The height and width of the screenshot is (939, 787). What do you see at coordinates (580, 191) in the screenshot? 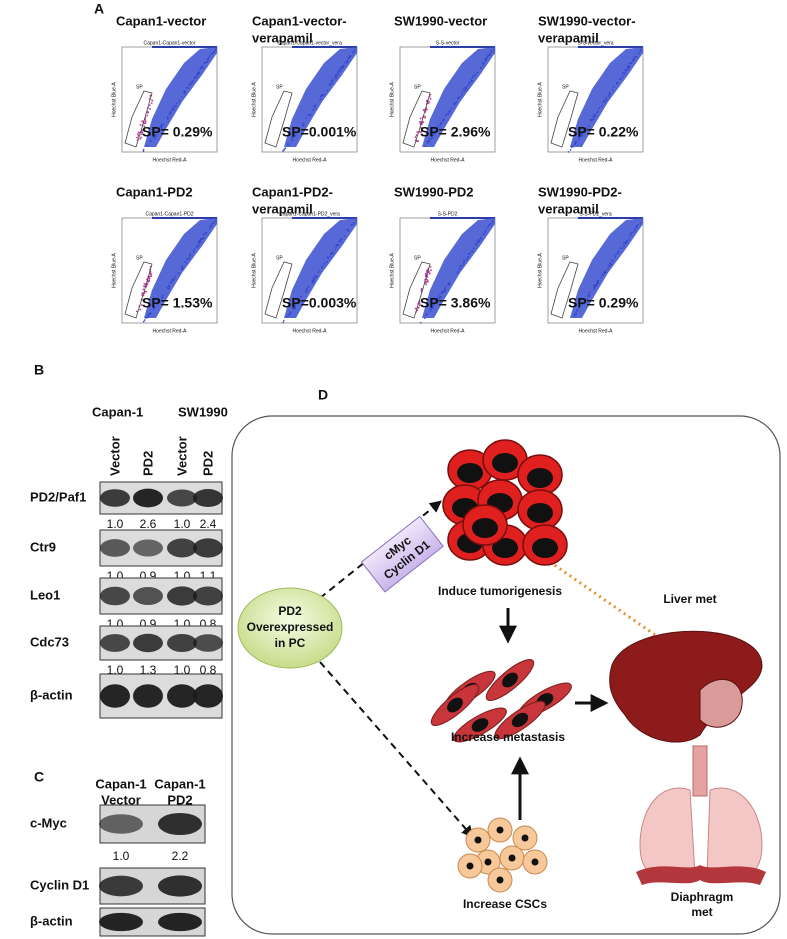
I see `plot-title: SW1990-PD2-` at bounding box center [580, 191].